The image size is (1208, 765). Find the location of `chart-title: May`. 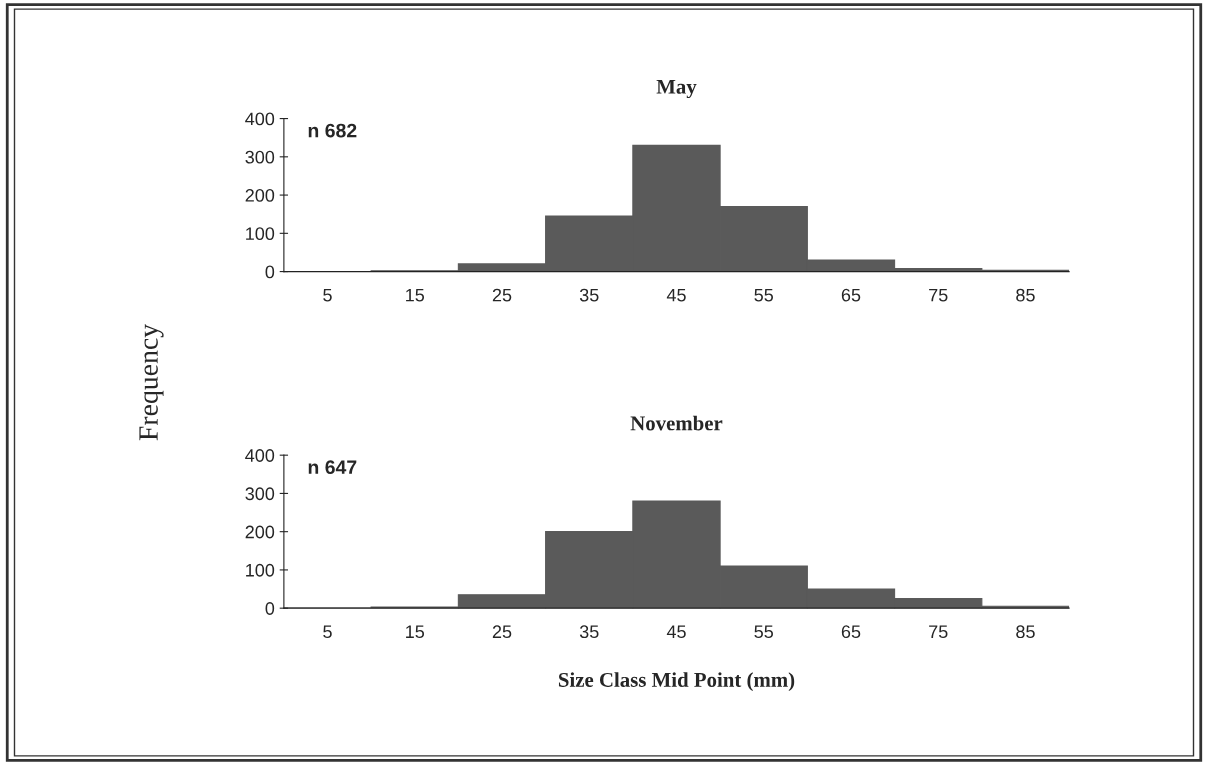

chart-title: May is located at coordinates (676, 89).